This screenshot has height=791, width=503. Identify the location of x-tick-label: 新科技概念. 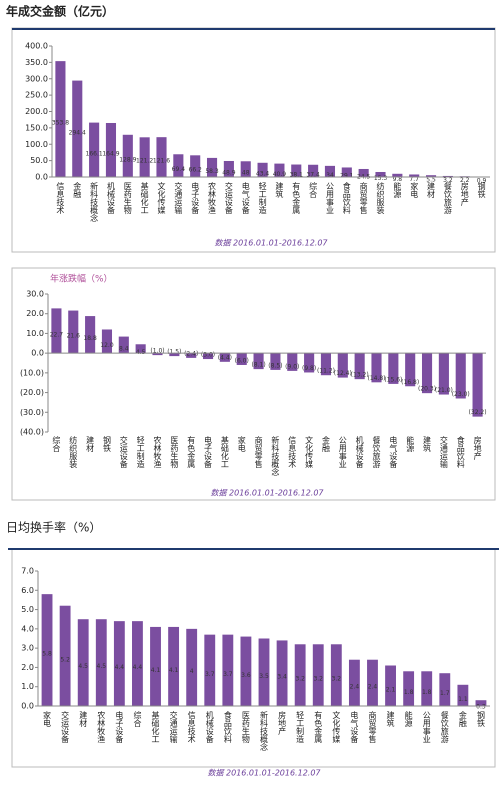
(275, 455).